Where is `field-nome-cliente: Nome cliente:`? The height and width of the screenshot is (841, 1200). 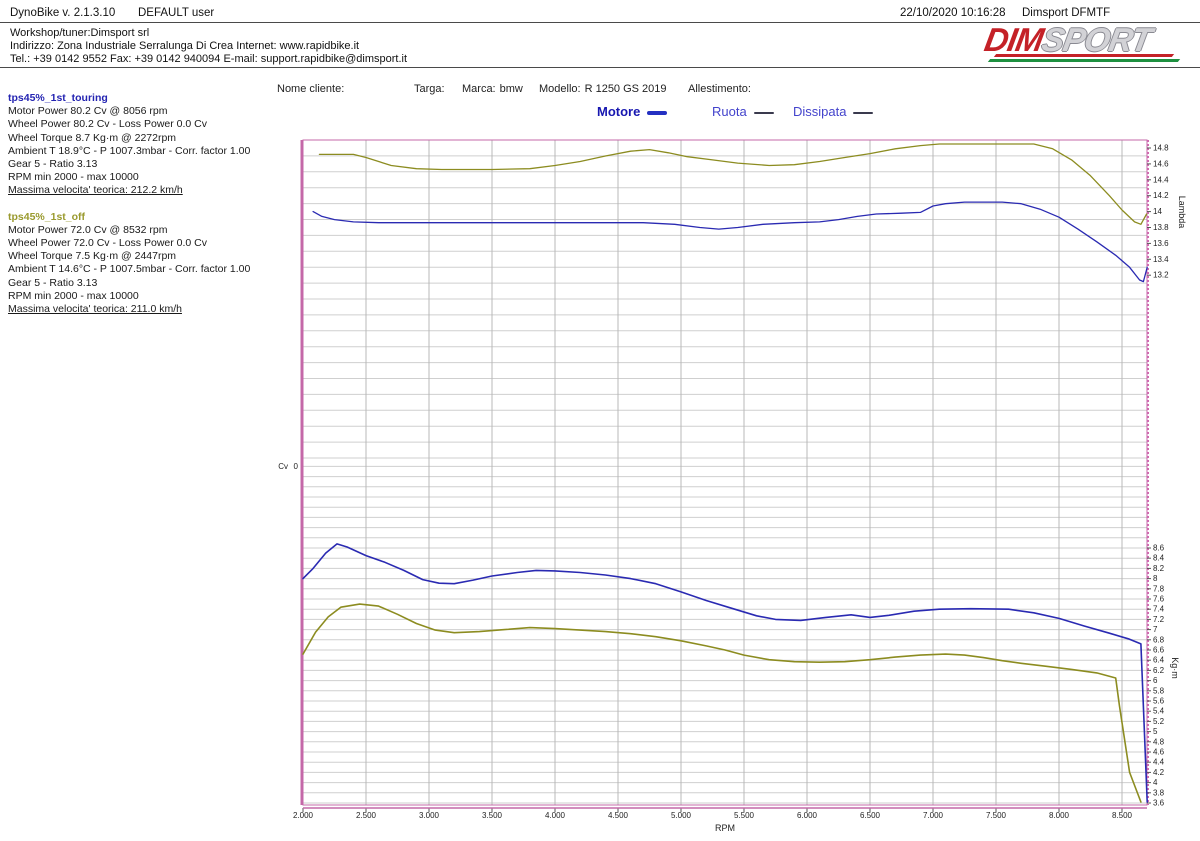 field-nome-cliente: Nome cliente: is located at coordinates (312, 89).